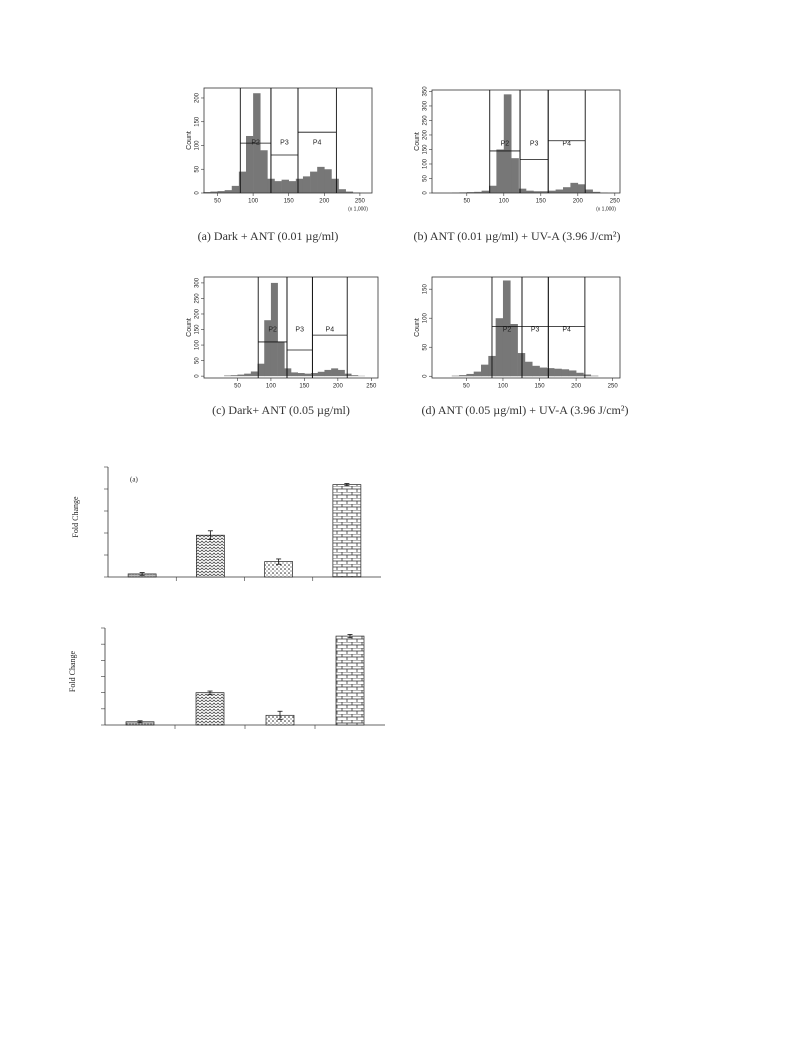  I want to click on y-tick-label: 350, so click(426, 91).